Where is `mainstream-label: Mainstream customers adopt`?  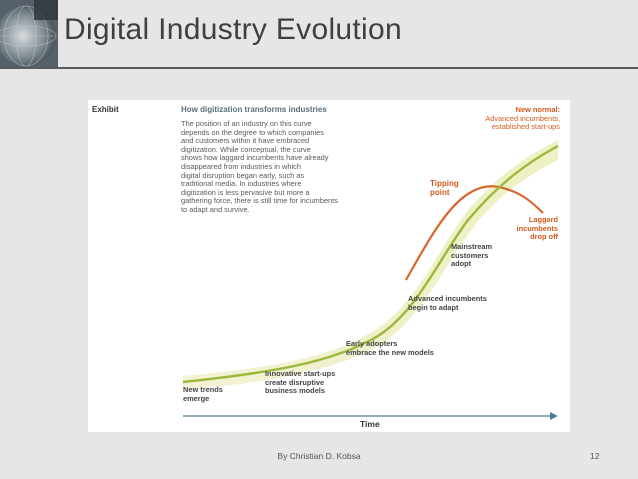 mainstream-label: Mainstream customers adopt is located at coordinates (472, 255).